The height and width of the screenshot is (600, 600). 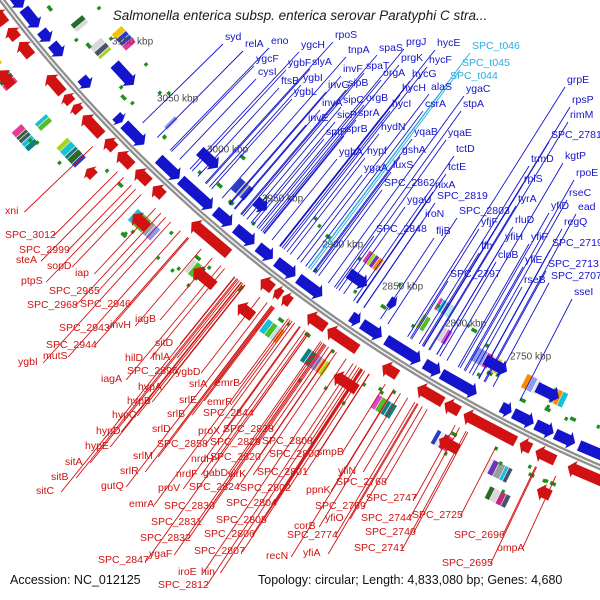 What do you see at coordinates (52, 305) in the screenshot?
I see `gene-label: SPC_2968` at bounding box center [52, 305].